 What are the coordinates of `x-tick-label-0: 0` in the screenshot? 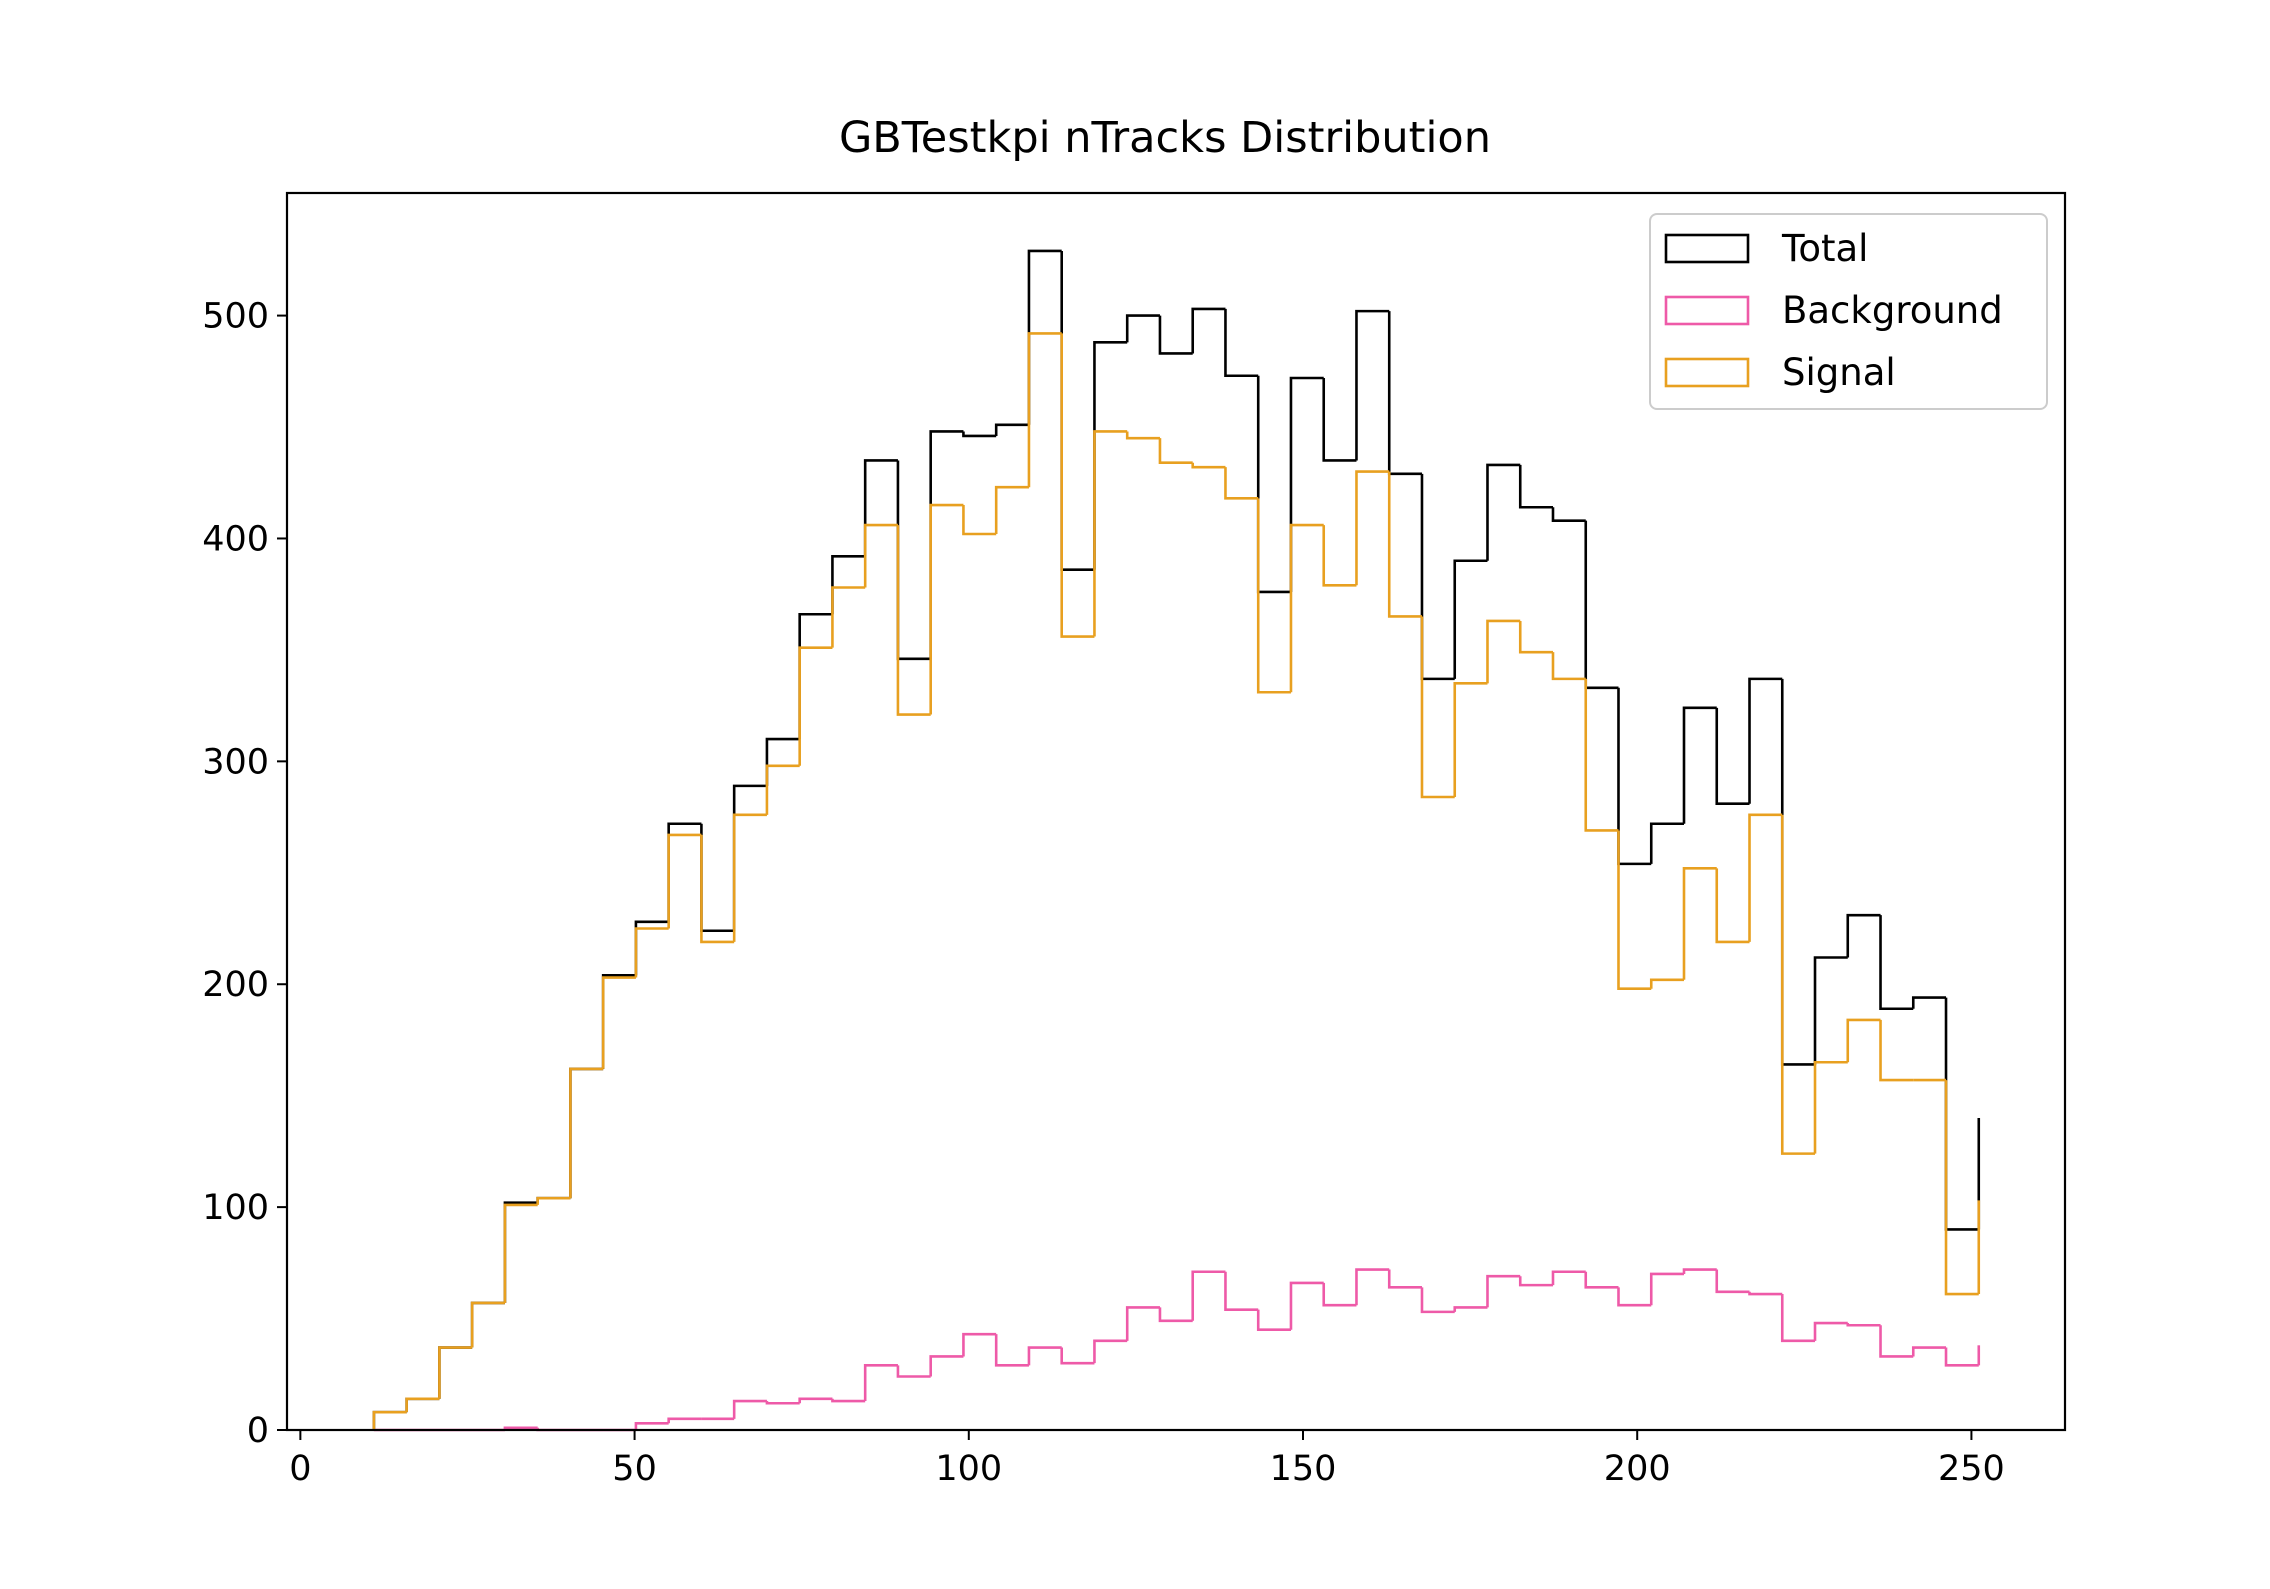 It's located at (300, 1469).